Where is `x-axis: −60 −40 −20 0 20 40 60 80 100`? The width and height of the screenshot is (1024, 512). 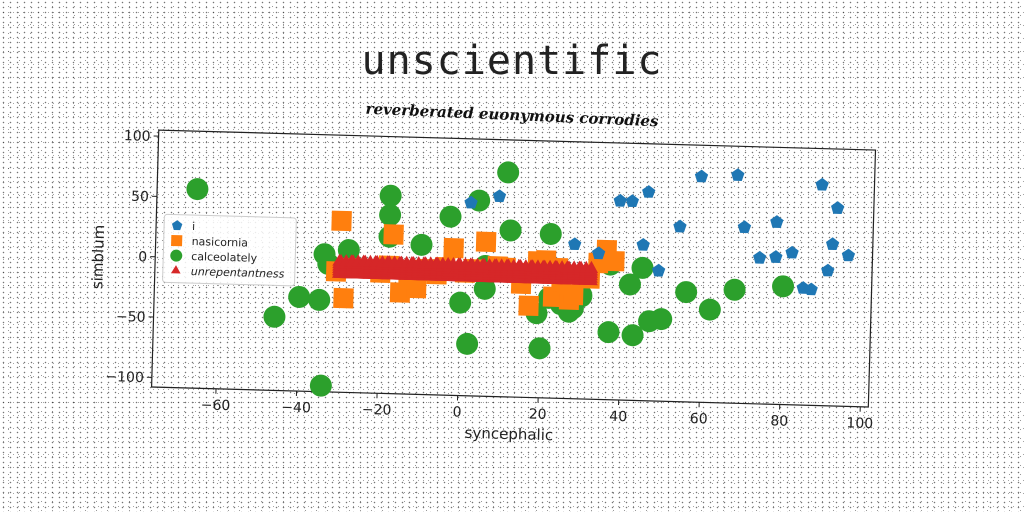 x-axis: −60 −40 −20 0 20 40 60 80 100 is located at coordinates (537, 410).